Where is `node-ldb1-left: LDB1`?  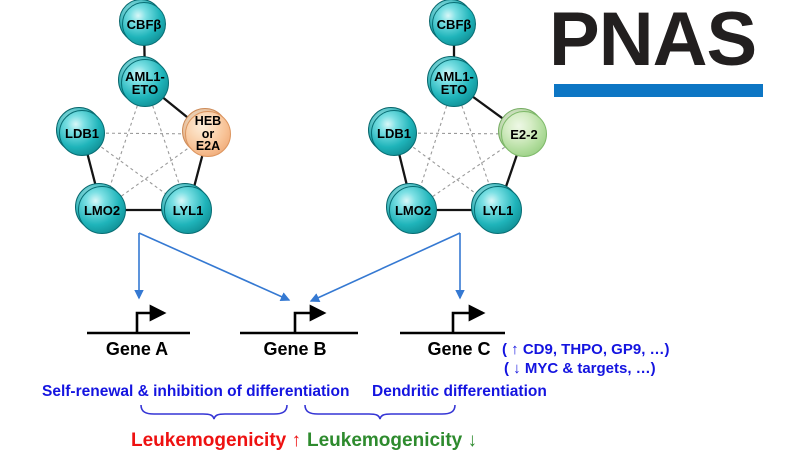
node-ldb1-left: LDB1 is located at coordinates (82, 133).